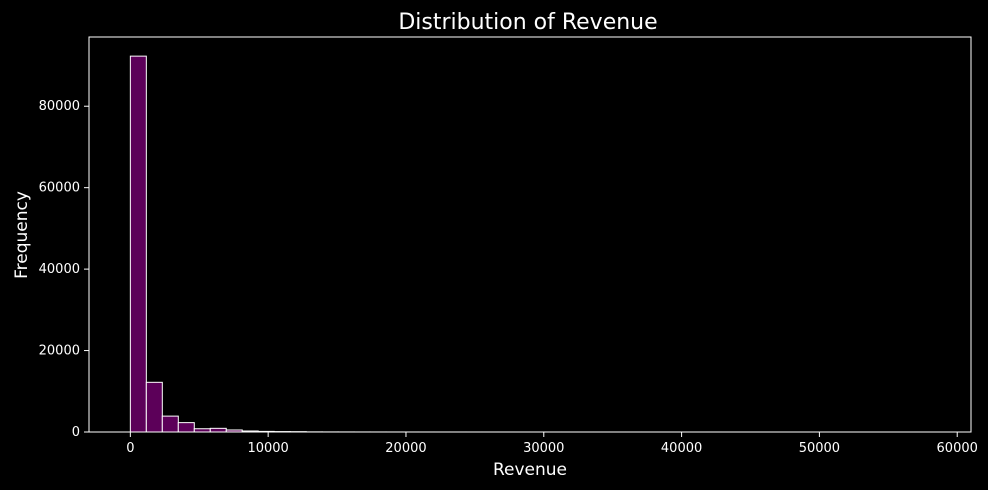 The image size is (988, 490). What do you see at coordinates (681, 448) in the screenshot?
I see `x-tick-label: 40000` at bounding box center [681, 448].